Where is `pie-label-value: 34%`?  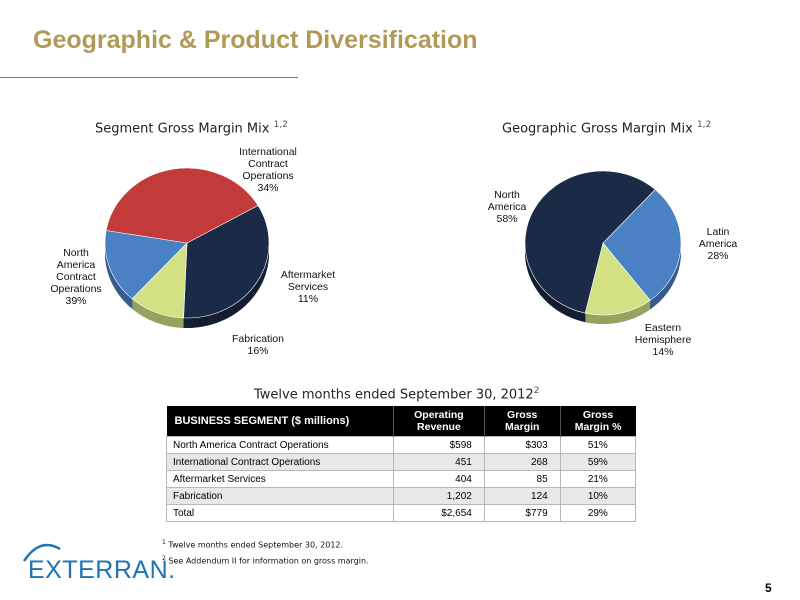
pie-label-value: 34% is located at coordinates (268, 188).